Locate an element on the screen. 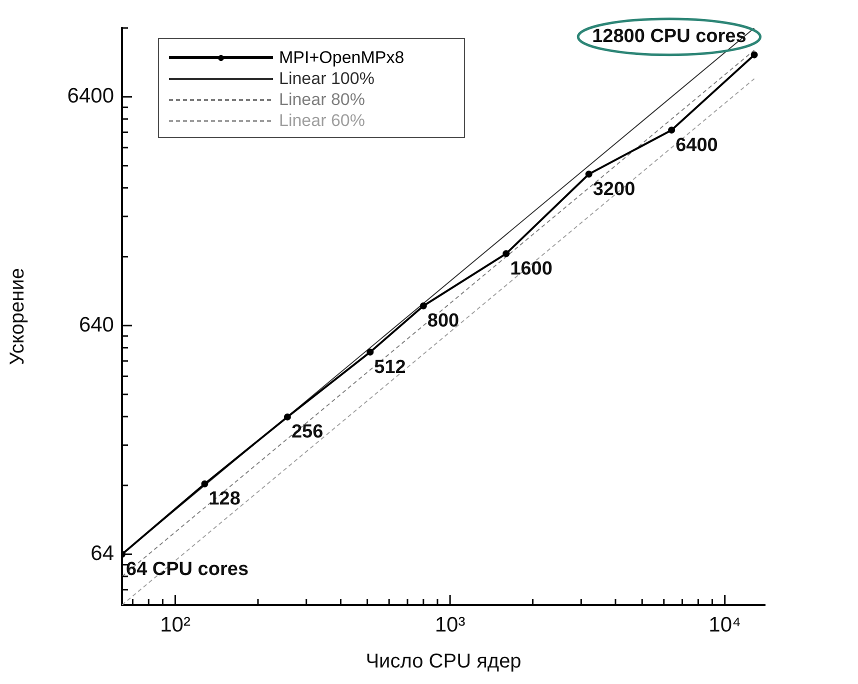  annotation: 1600 is located at coordinates (531, 269).